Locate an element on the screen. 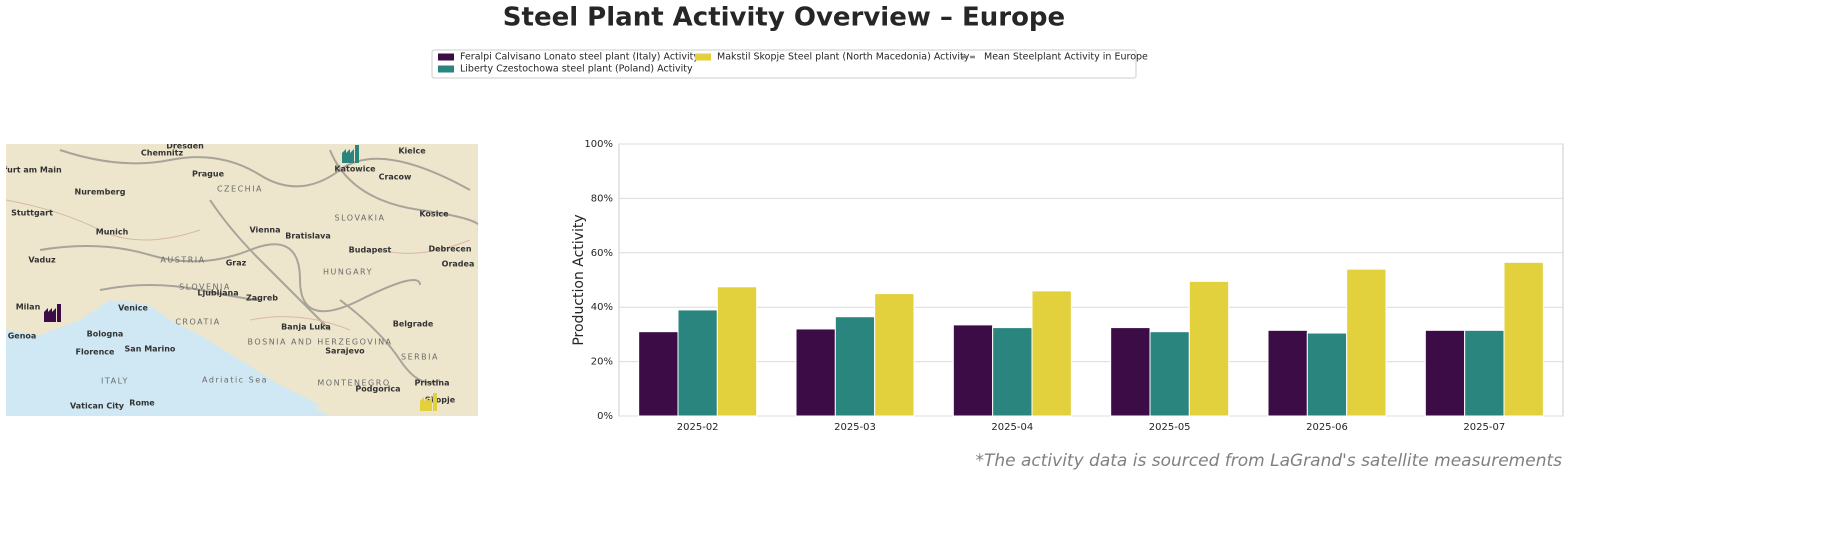  map-label: CZECHIA is located at coordinates (240, 189).